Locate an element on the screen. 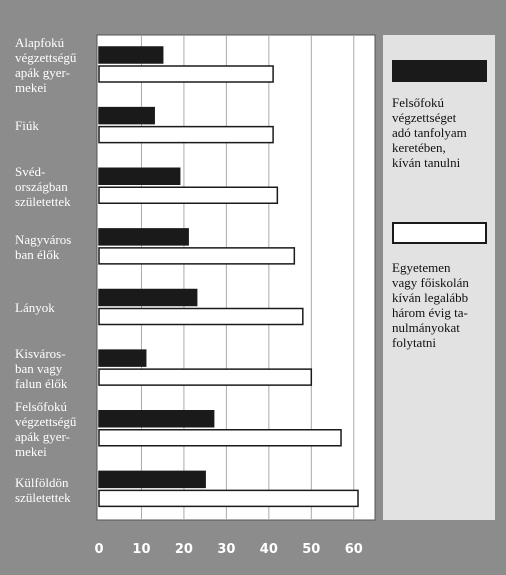 This screenshot has height=575, width=506. x-tick-label: 0 is located at coordinates (98, 549).